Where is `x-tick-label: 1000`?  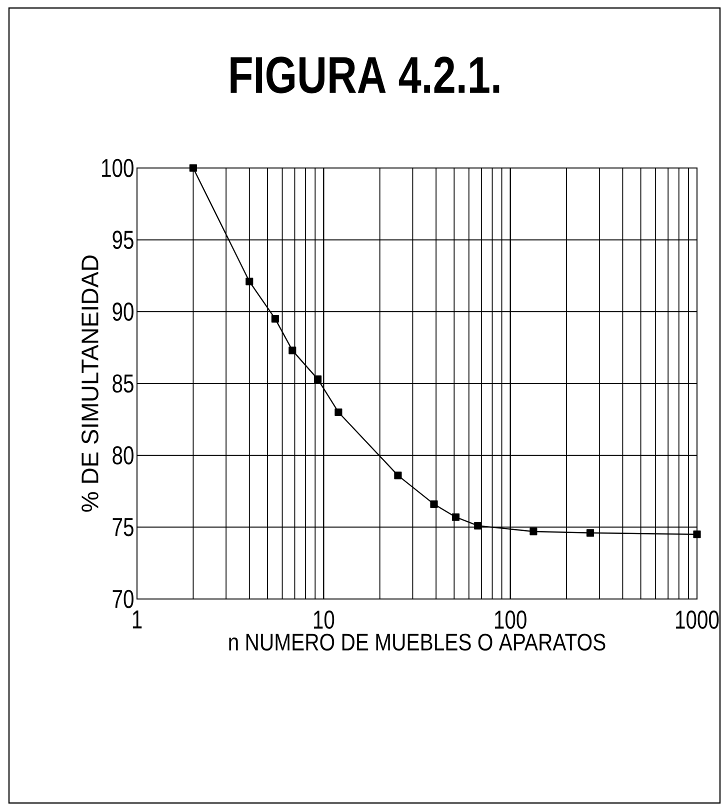 x-tick-label: 1000 is located at coordinates (697, 619).